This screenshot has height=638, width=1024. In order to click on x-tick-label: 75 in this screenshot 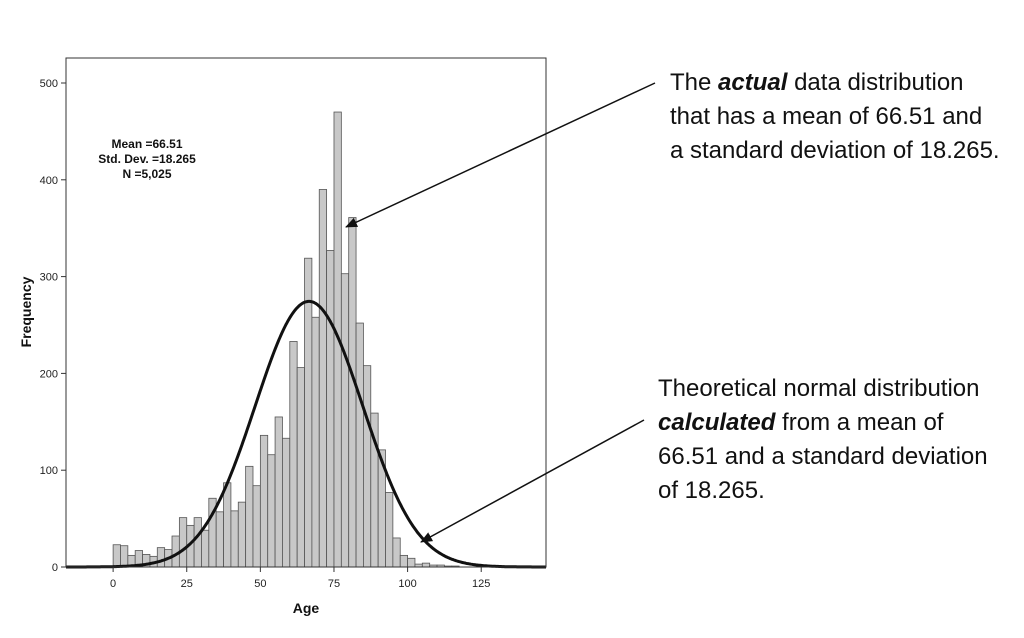, I will do `click(334, 584)`.